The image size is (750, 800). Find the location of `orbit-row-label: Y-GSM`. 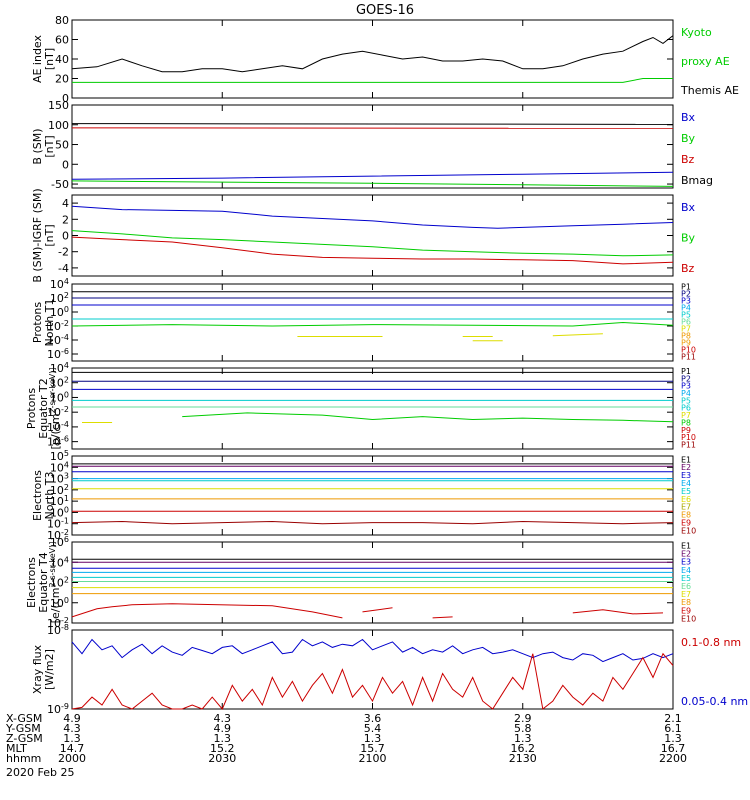

orbit-row-label: Y-GSM is located at coordinates (23, 728).